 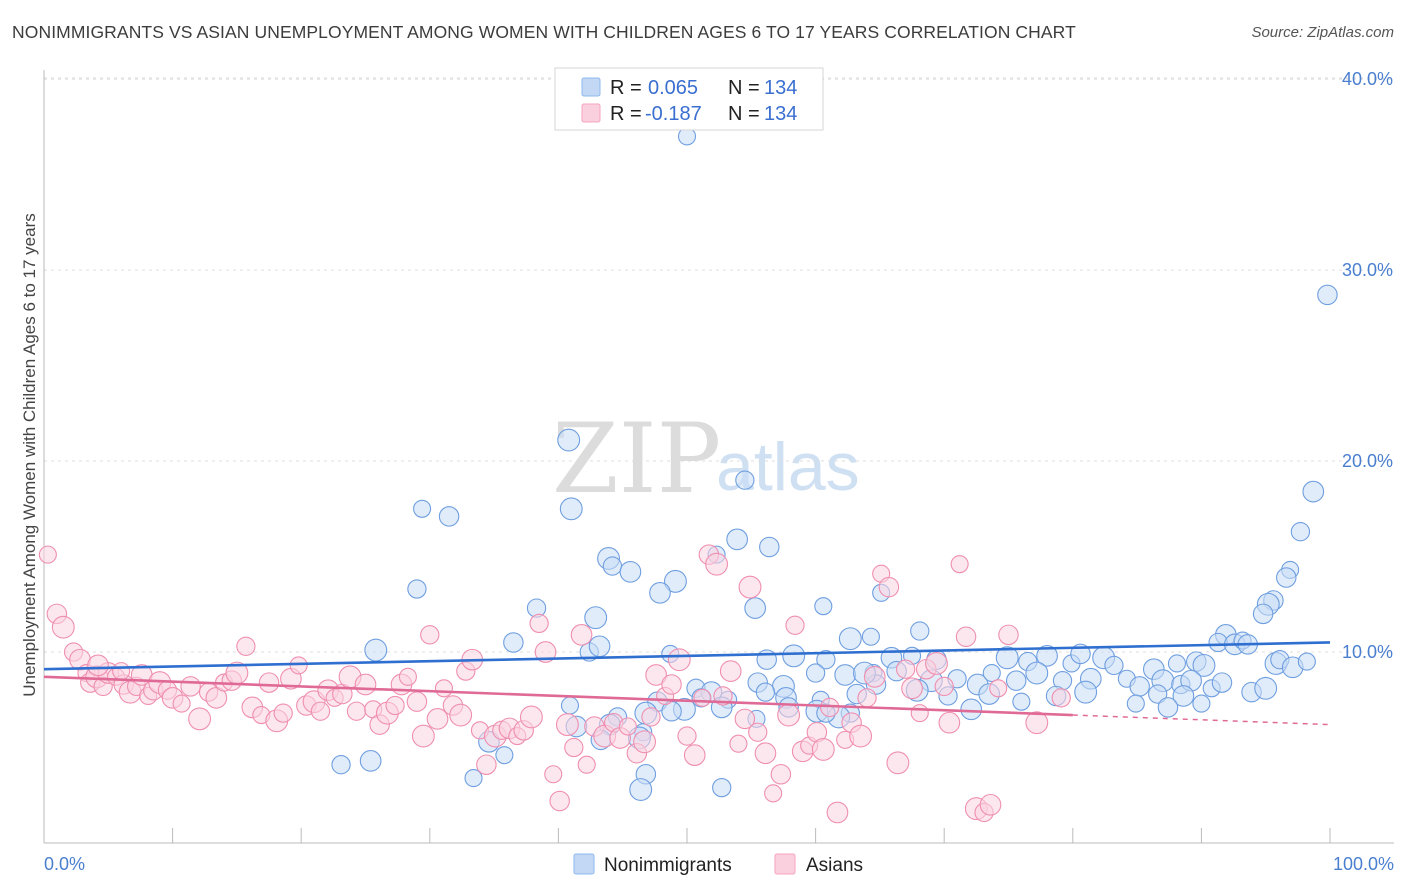 What do you see at coordinates (834, 865) in the screenshot?
I see `series-legend-label-asians: Asians` at bounding box center [834, 865].